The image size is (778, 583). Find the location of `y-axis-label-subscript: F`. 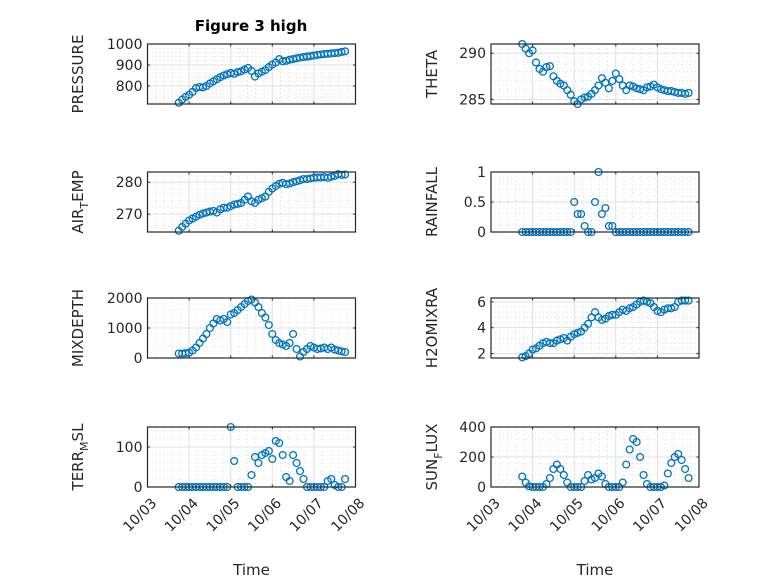

y-axis-label-subscript: F is located at coordinates (438, 455).